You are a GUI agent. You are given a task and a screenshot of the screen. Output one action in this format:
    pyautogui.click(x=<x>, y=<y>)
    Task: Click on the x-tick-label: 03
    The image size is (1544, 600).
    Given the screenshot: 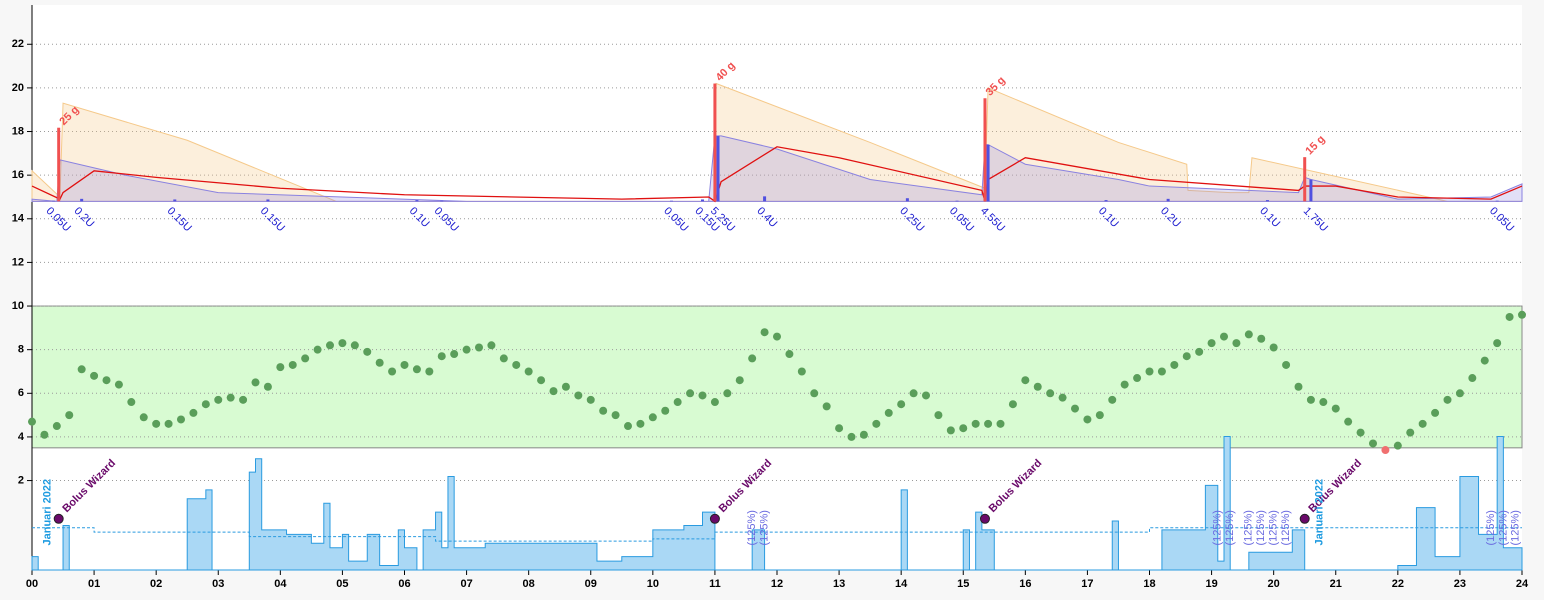 What is the action you would take?
    pyautogui.click(x=218, y=584)
    